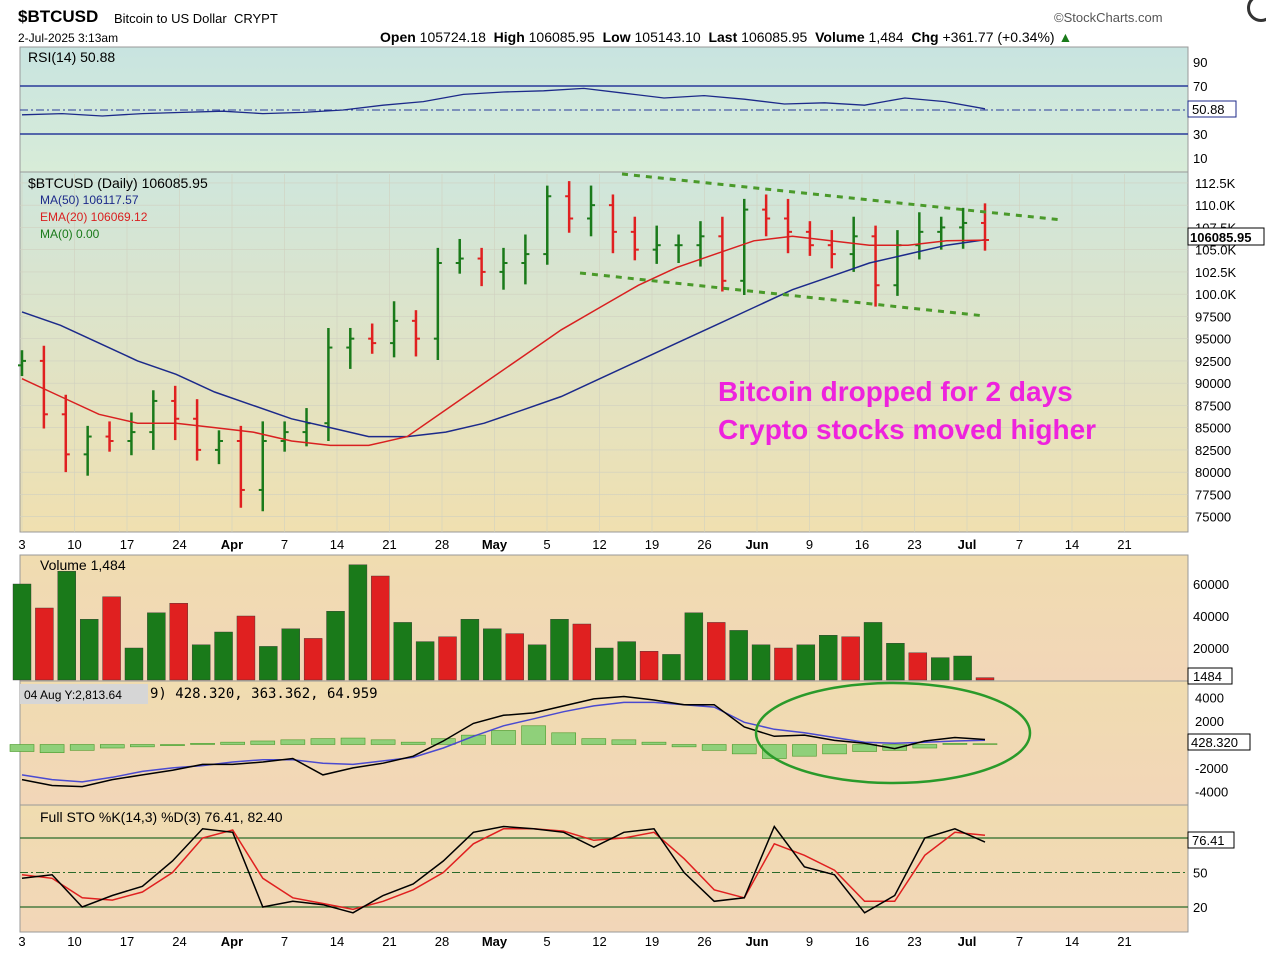 This screenshot has width=1266, height=954. What do you see at coordinates (503, 869) in the screenshot?
I see `sto-k-line` at bounding box center [503, 869].